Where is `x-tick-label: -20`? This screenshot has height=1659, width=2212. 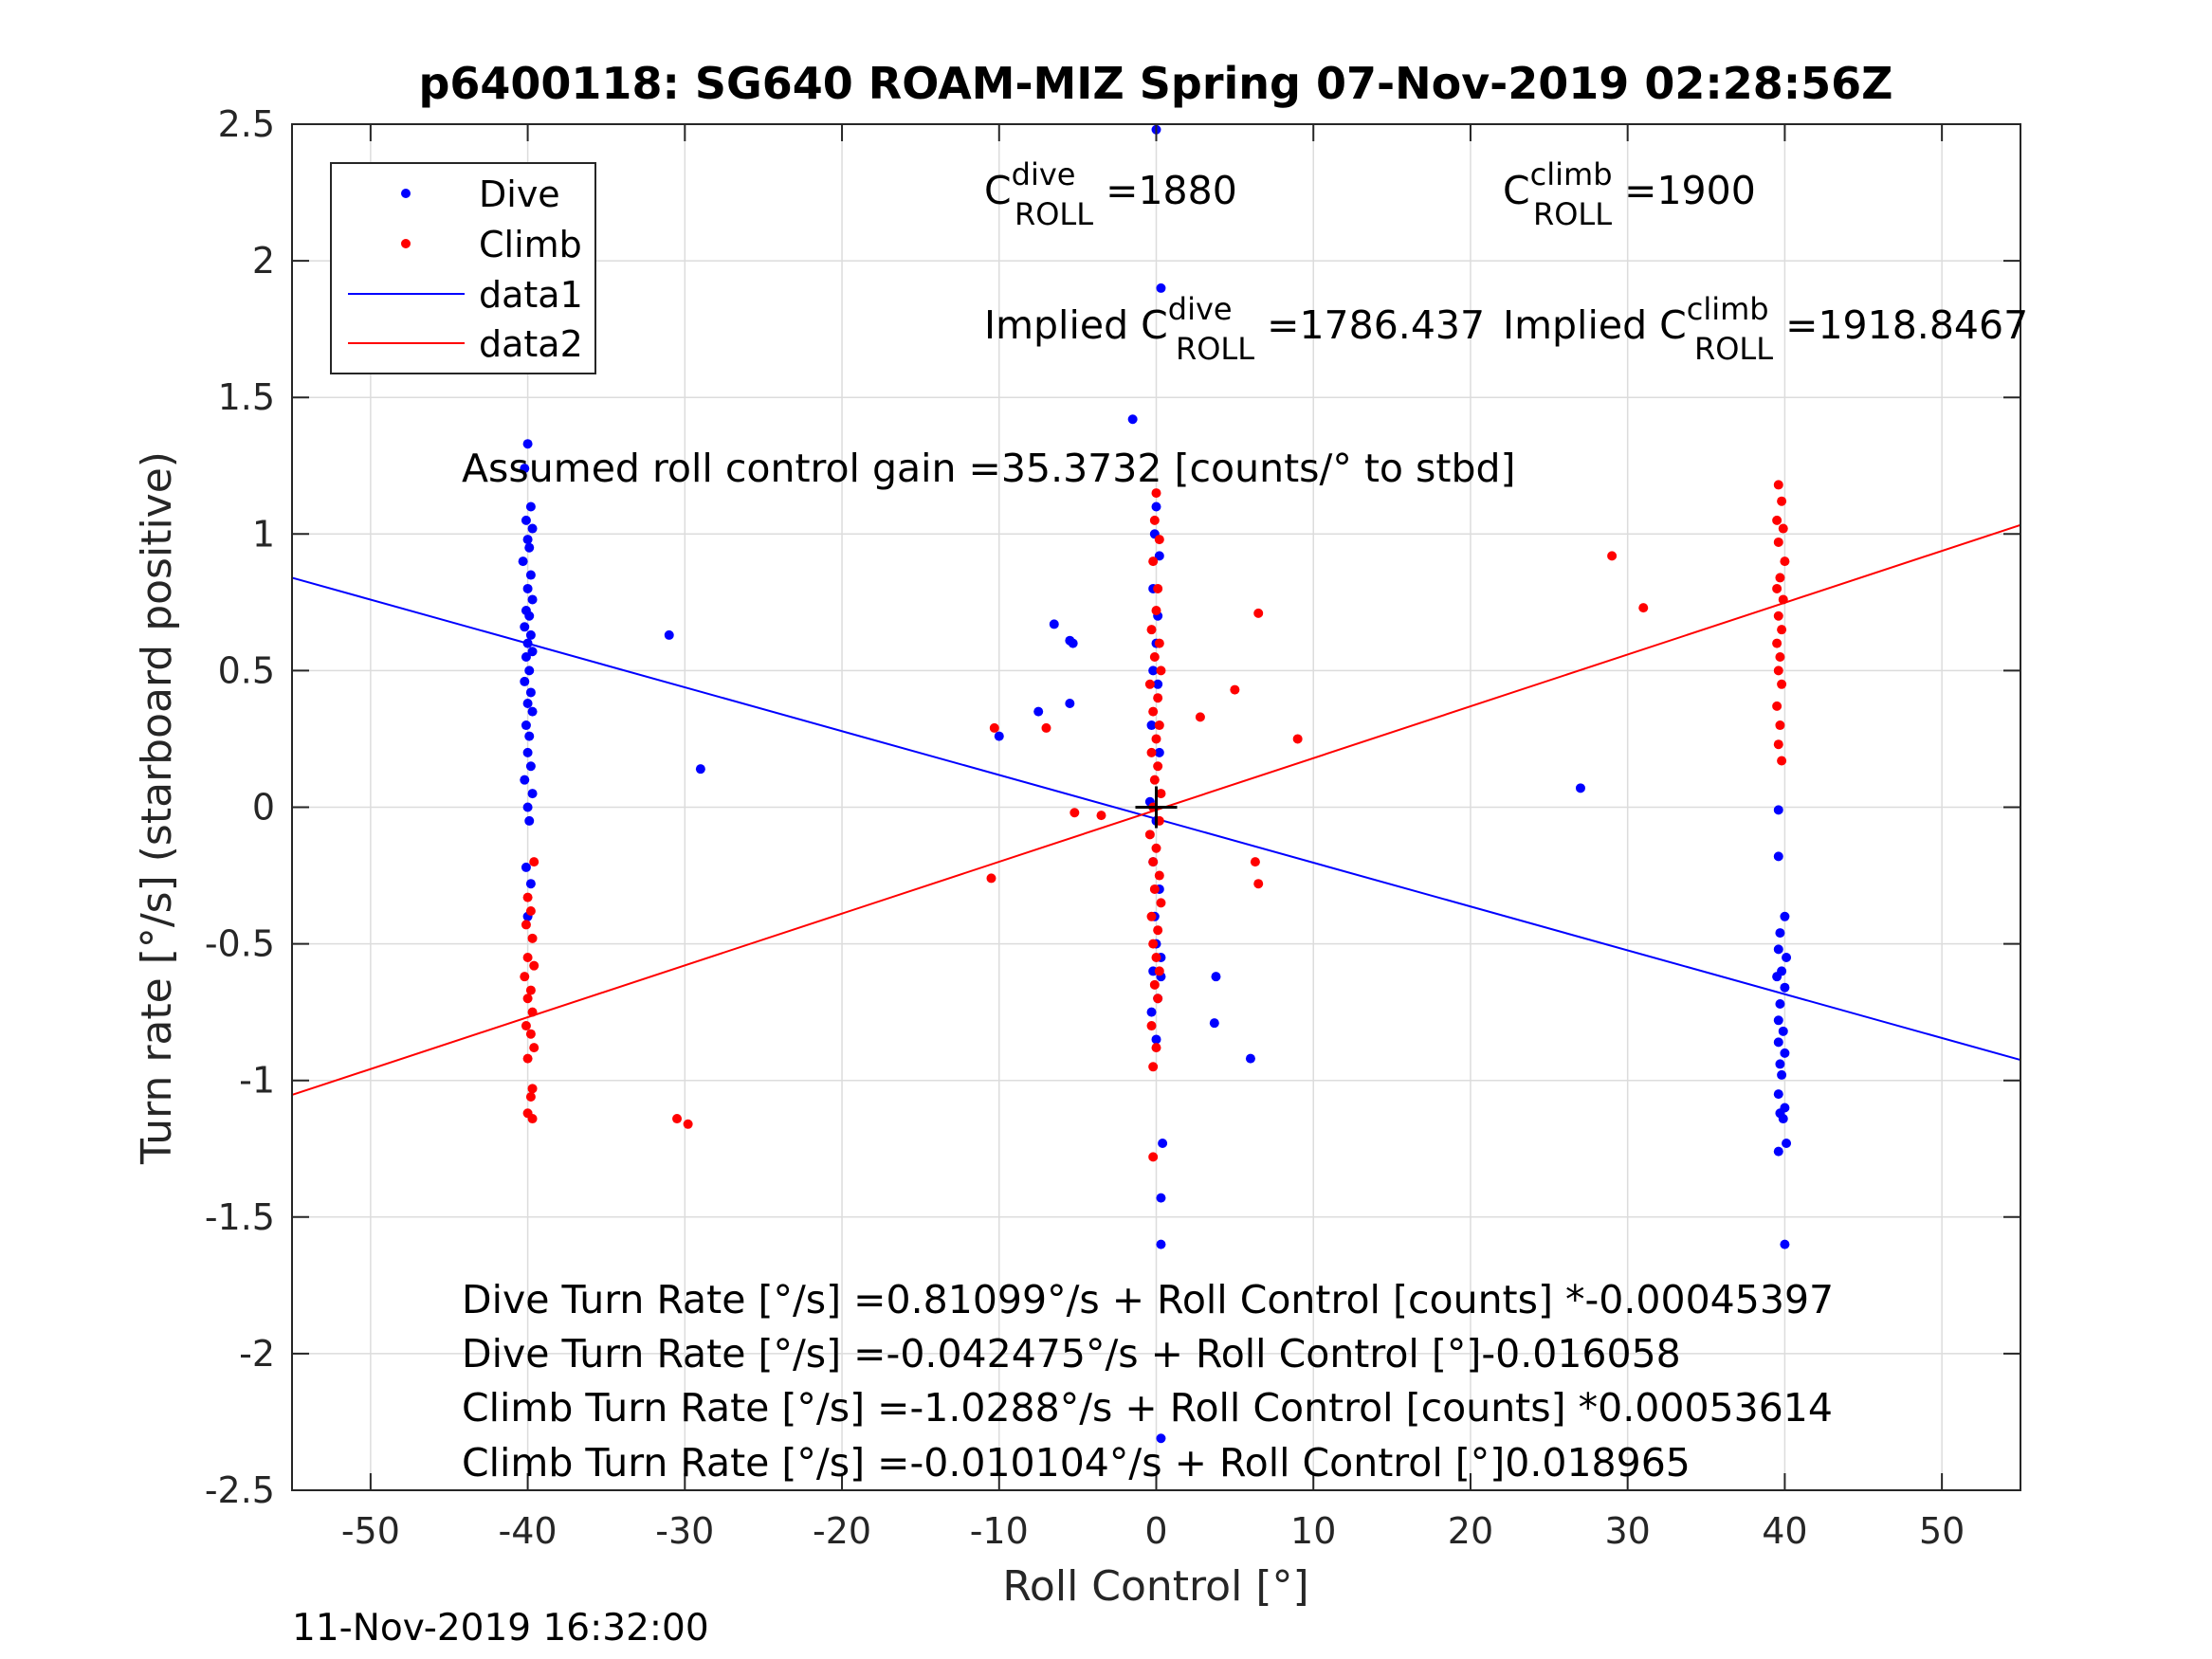
x-tick-label: -20 is located at coordinates (842, 1531).